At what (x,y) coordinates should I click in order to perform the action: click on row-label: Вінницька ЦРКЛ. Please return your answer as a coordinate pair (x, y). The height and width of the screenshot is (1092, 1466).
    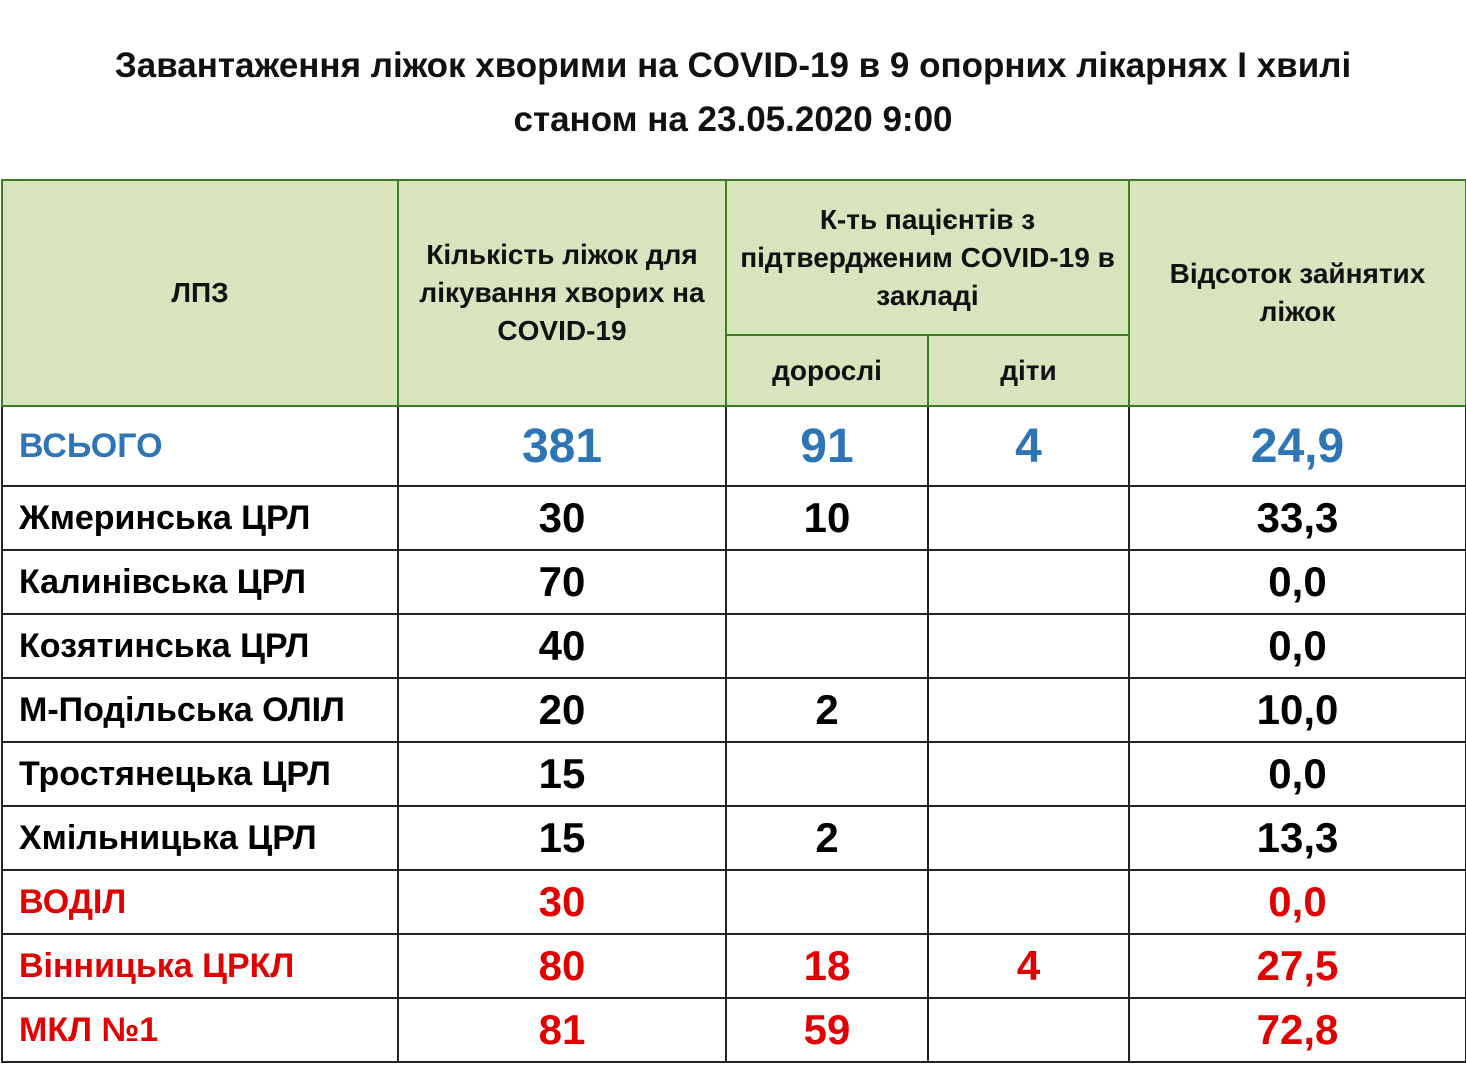
    Looking at the image, I should click on (200, 966).